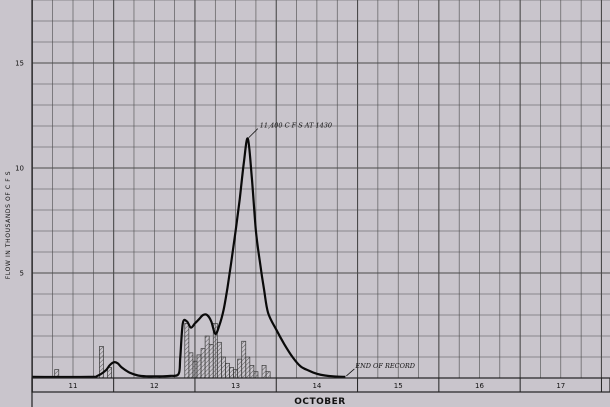 The width and height of the screenshot is (610, 407). What do you see at coordinates (162, 351) in the screenshot?
I see `rainfall-histogram` at bounding box center [162, 351].